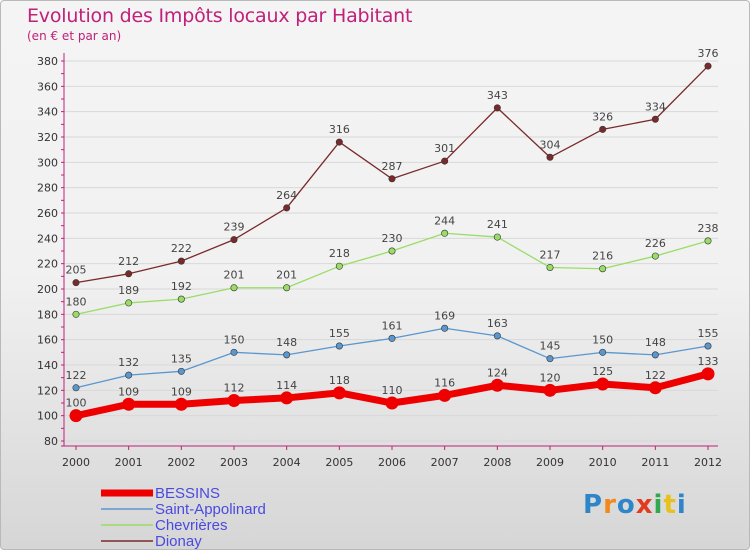  Describe the element at coordinates (210, 509) in the screenshot. I see `legend-label: Saint-Appolinard` at that location.